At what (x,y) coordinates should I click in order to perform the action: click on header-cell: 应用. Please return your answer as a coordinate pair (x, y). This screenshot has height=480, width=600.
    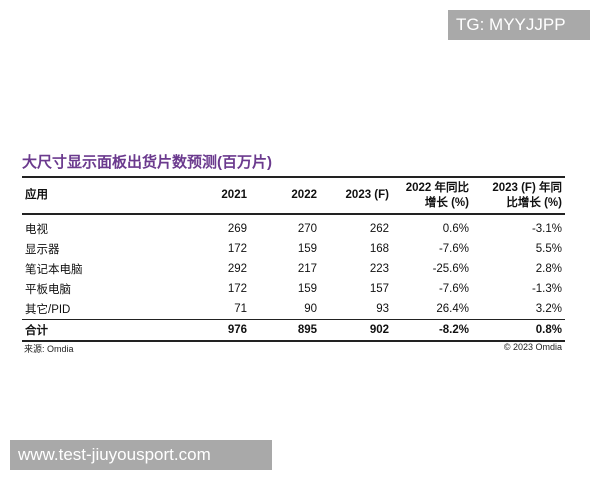
    Looking at the image, I should click on (105, 195).